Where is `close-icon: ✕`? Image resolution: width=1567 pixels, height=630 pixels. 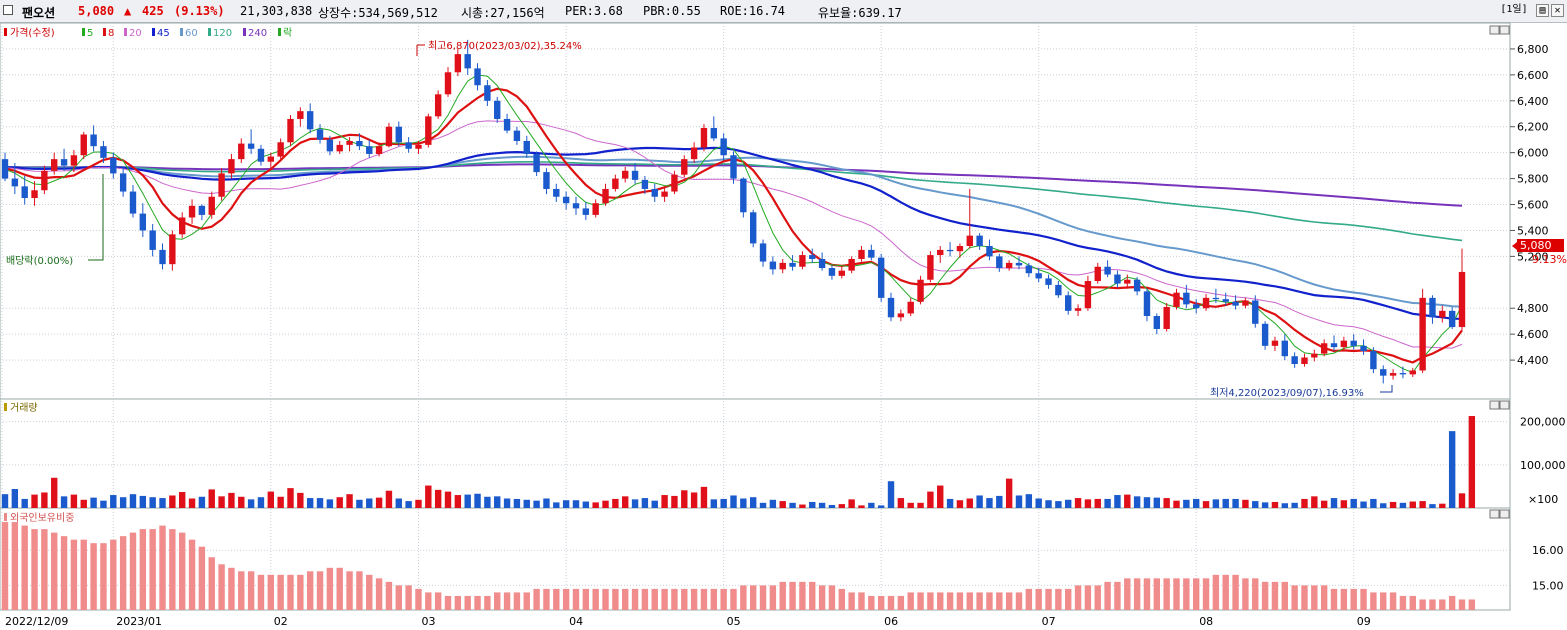 close-icon: ✕ is located at coordinates (1557, 10).